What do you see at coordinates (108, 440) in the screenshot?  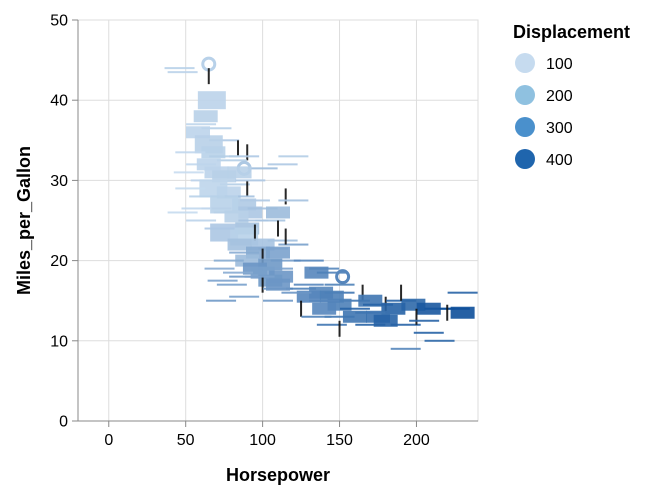 I see `x-tick-label: 0` at bounding box center [108, 440].